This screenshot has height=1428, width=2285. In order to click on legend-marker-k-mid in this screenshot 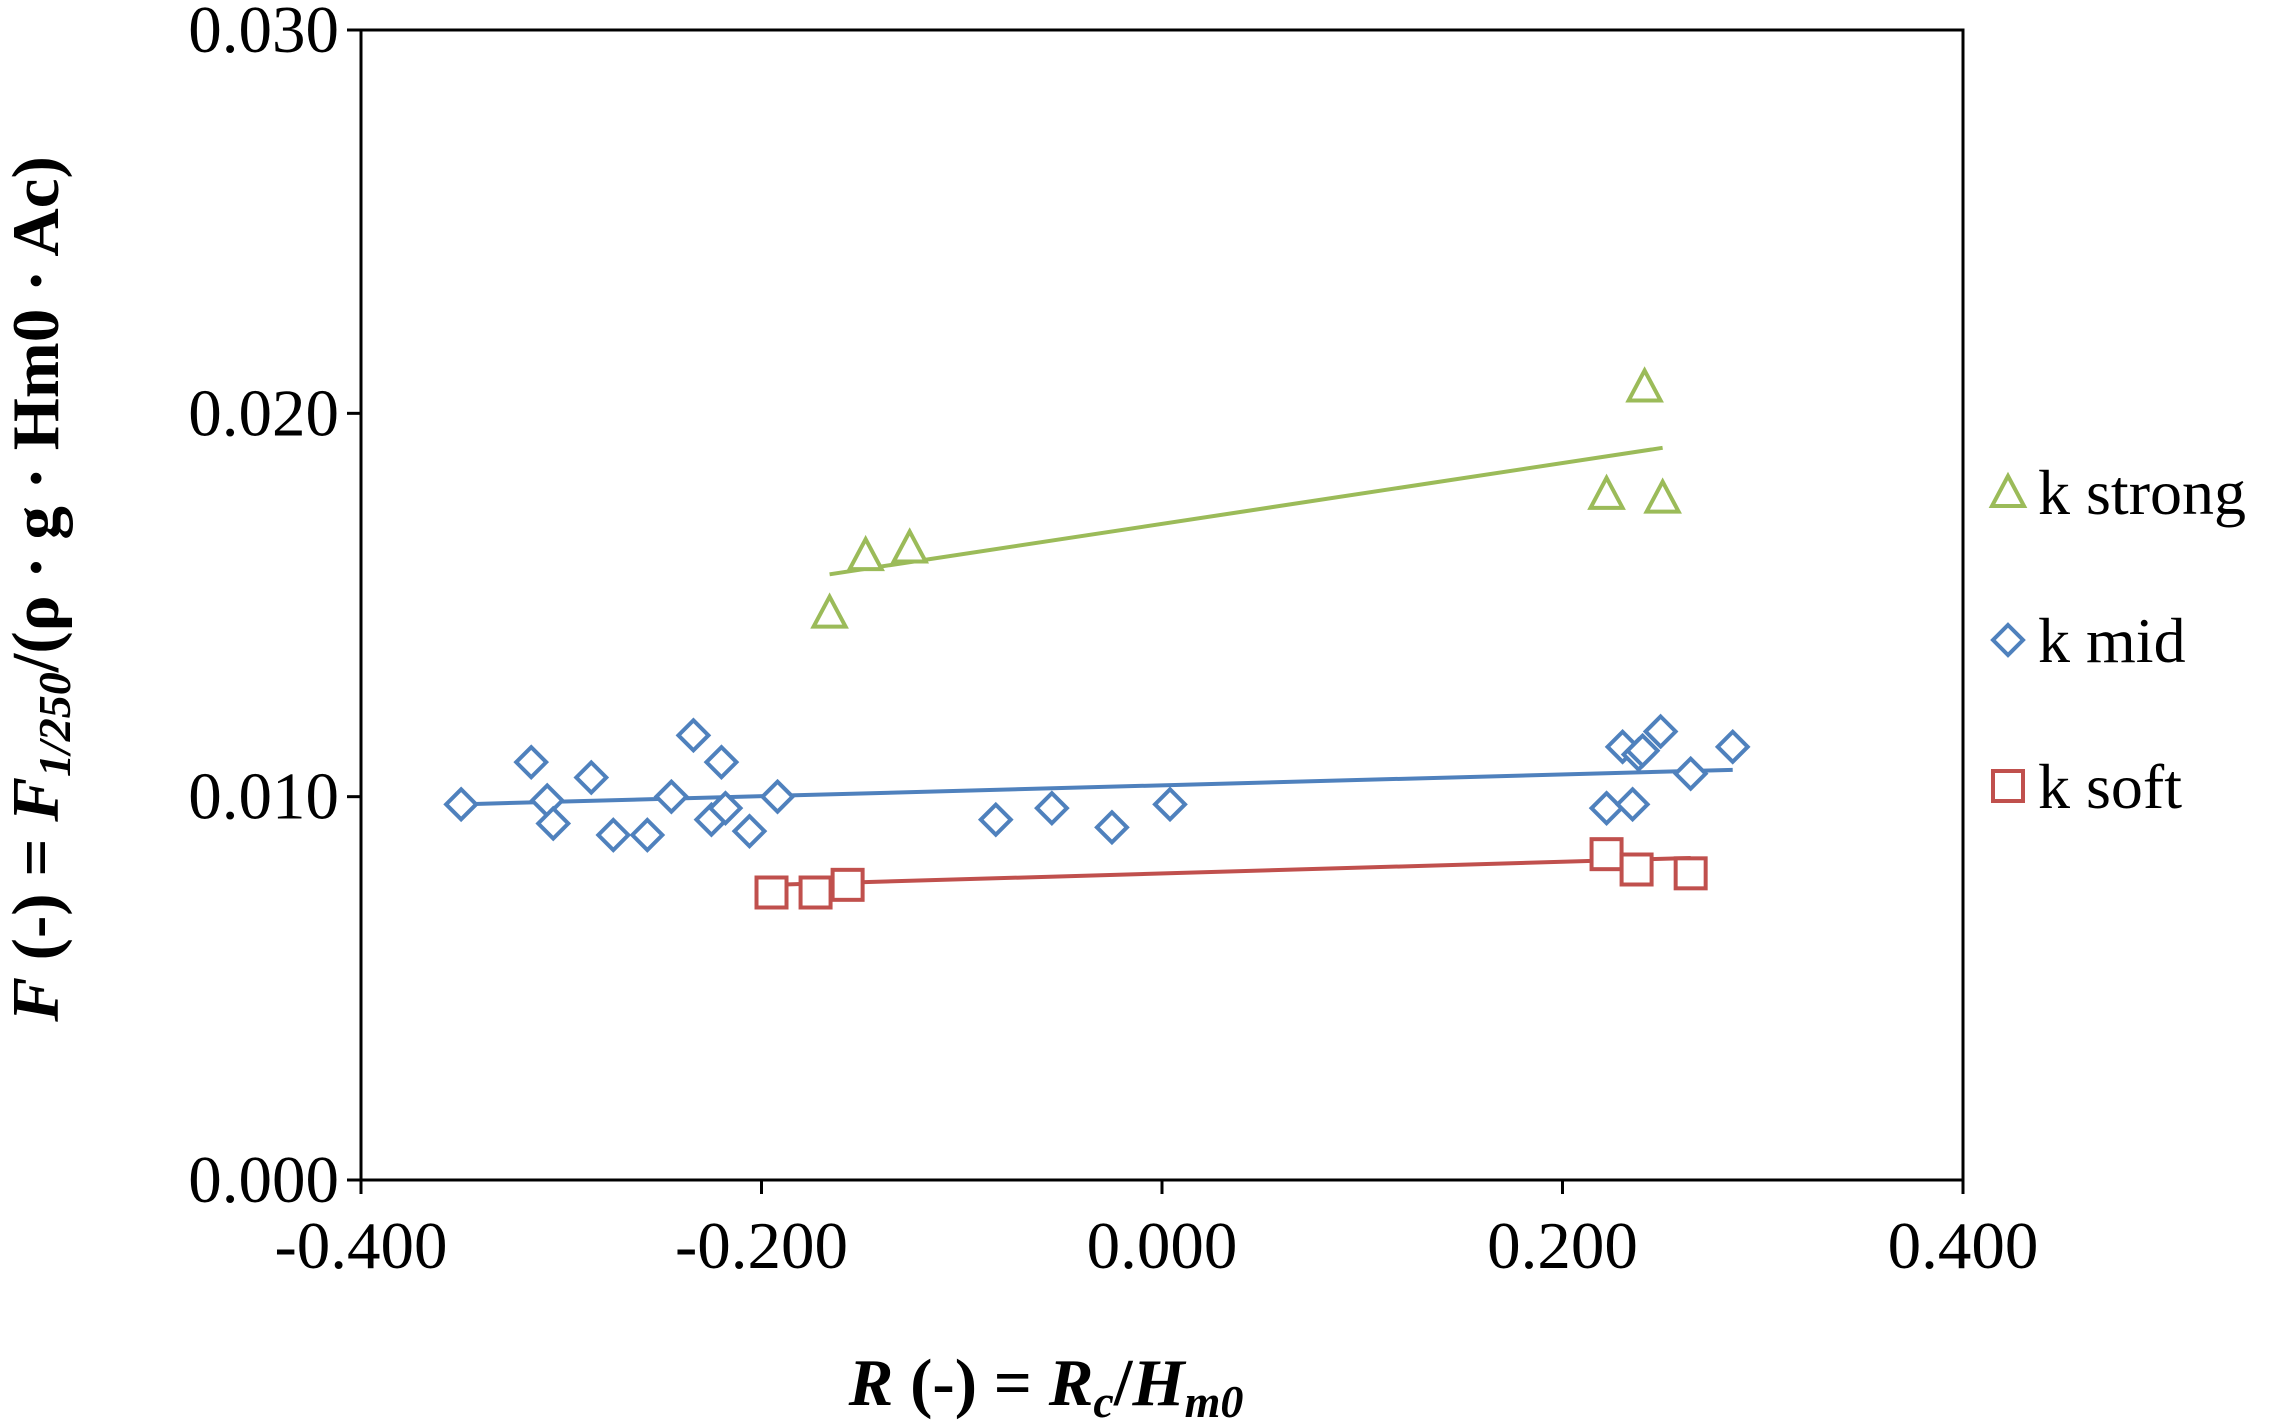, I will do `click(2008, 640)`.